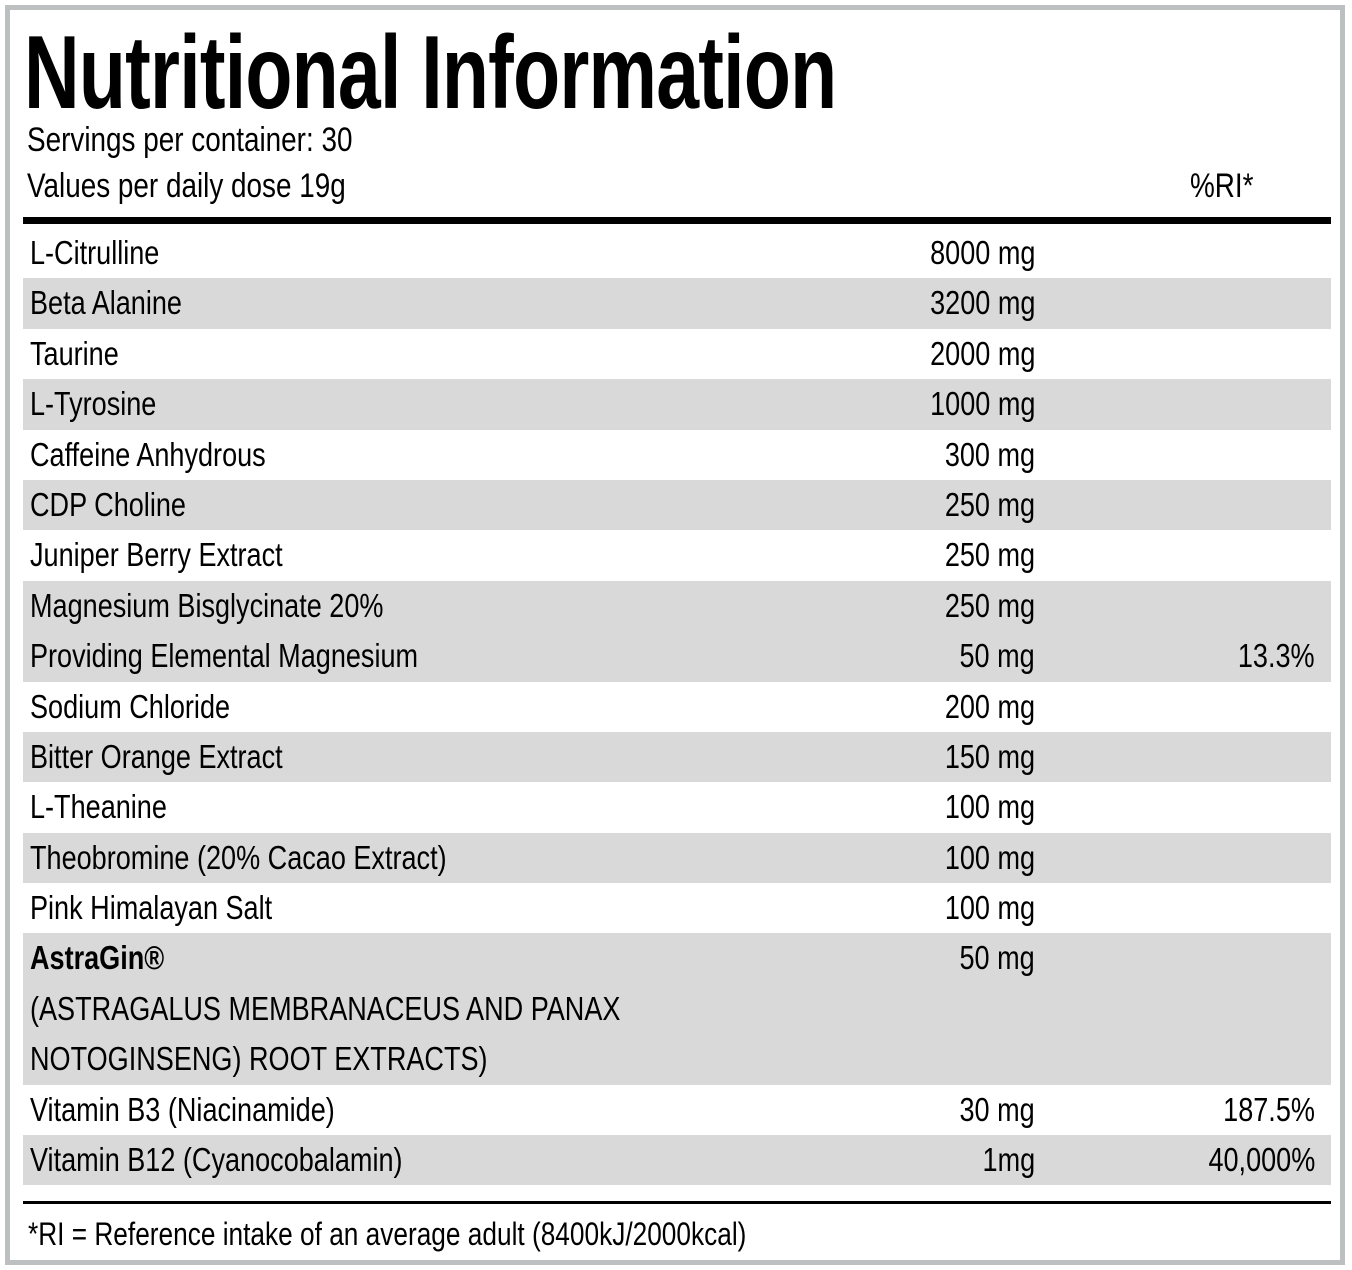 The height and width of the screenshot is (1270, 1352). I want to click on nutrient-name: Magnesium Bisglycinate 20%, so click(207, 605).